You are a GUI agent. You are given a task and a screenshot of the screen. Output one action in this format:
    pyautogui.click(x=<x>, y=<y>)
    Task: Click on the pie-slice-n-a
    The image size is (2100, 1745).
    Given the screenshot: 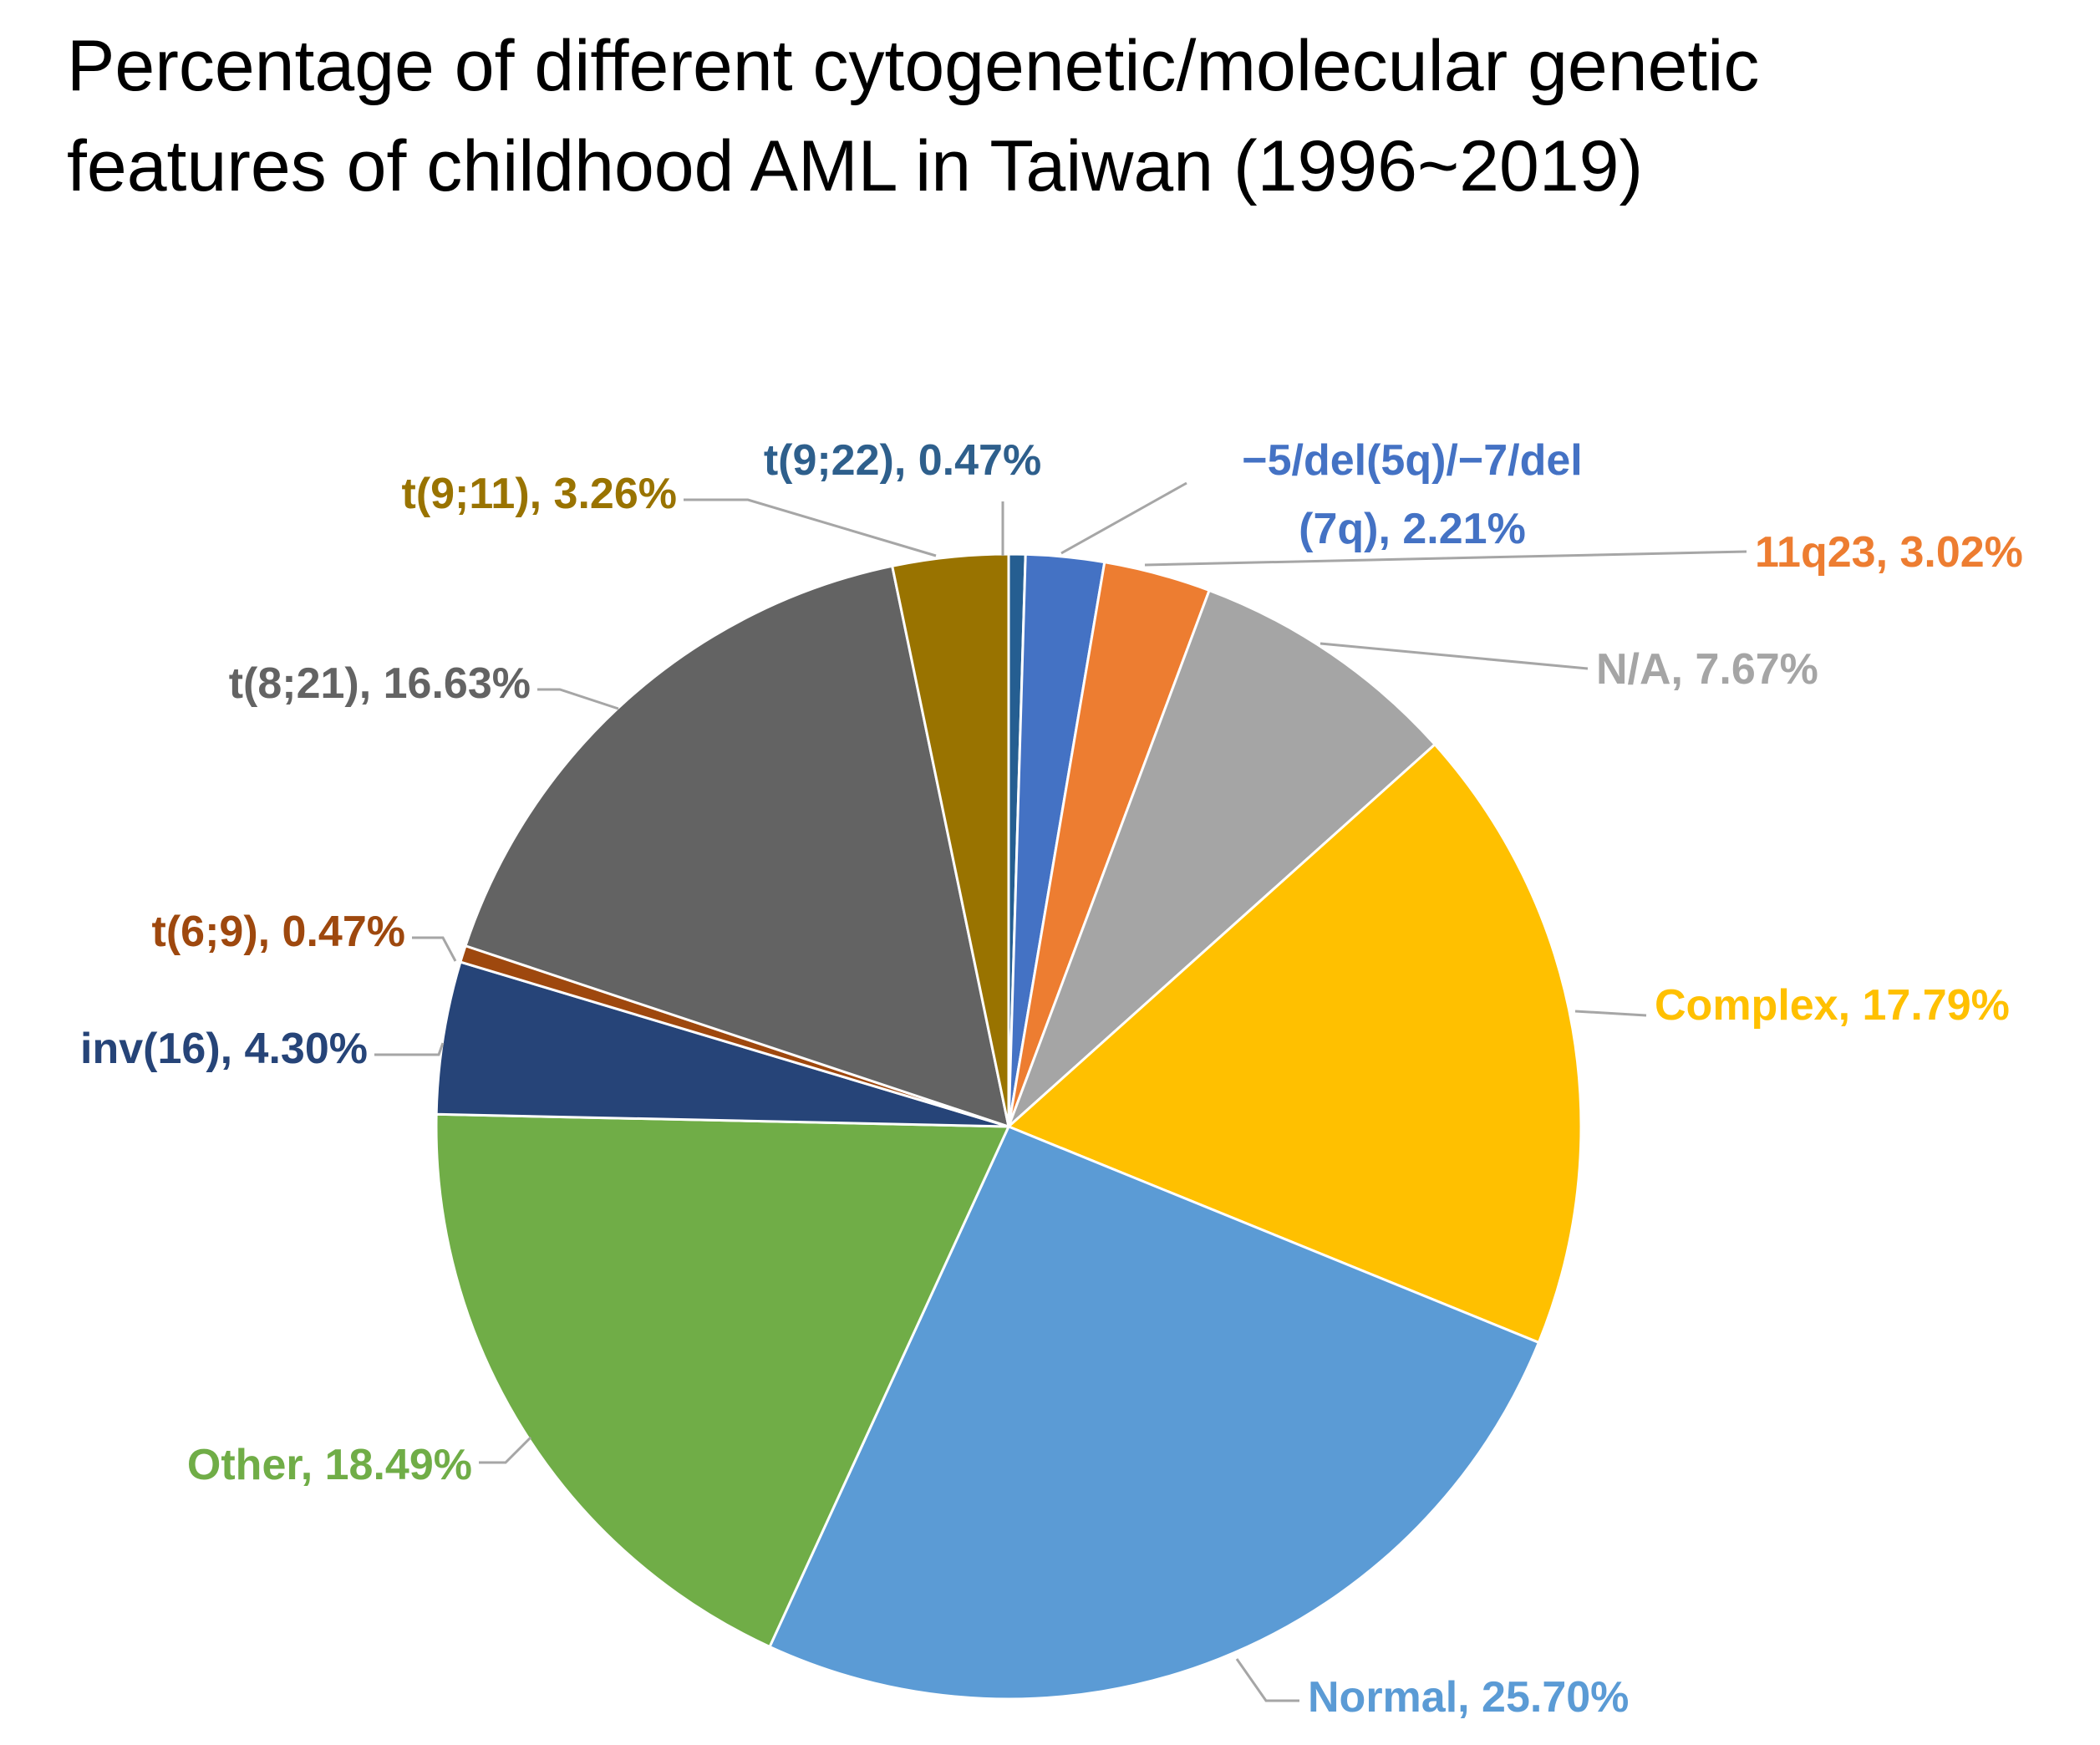 What is the action you would take?
    pyautogui.click(x=1222, y=858)
    